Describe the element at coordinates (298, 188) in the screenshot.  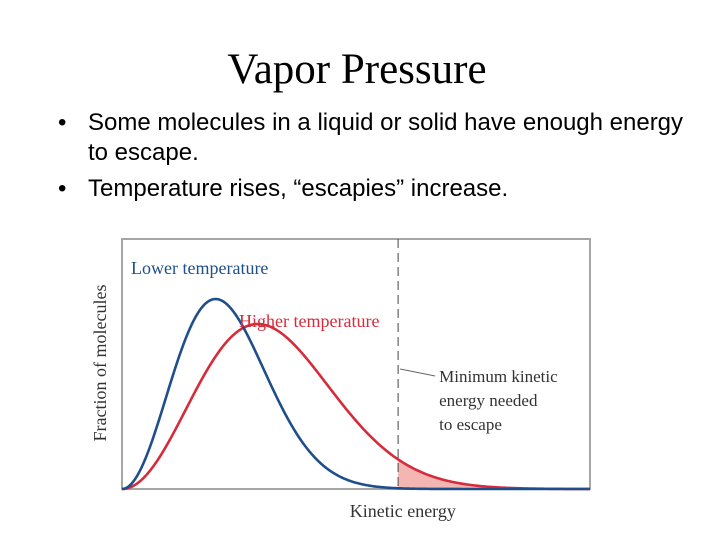
I see `bullet-text: Temperature rises, “escapies” increase.` at that location.